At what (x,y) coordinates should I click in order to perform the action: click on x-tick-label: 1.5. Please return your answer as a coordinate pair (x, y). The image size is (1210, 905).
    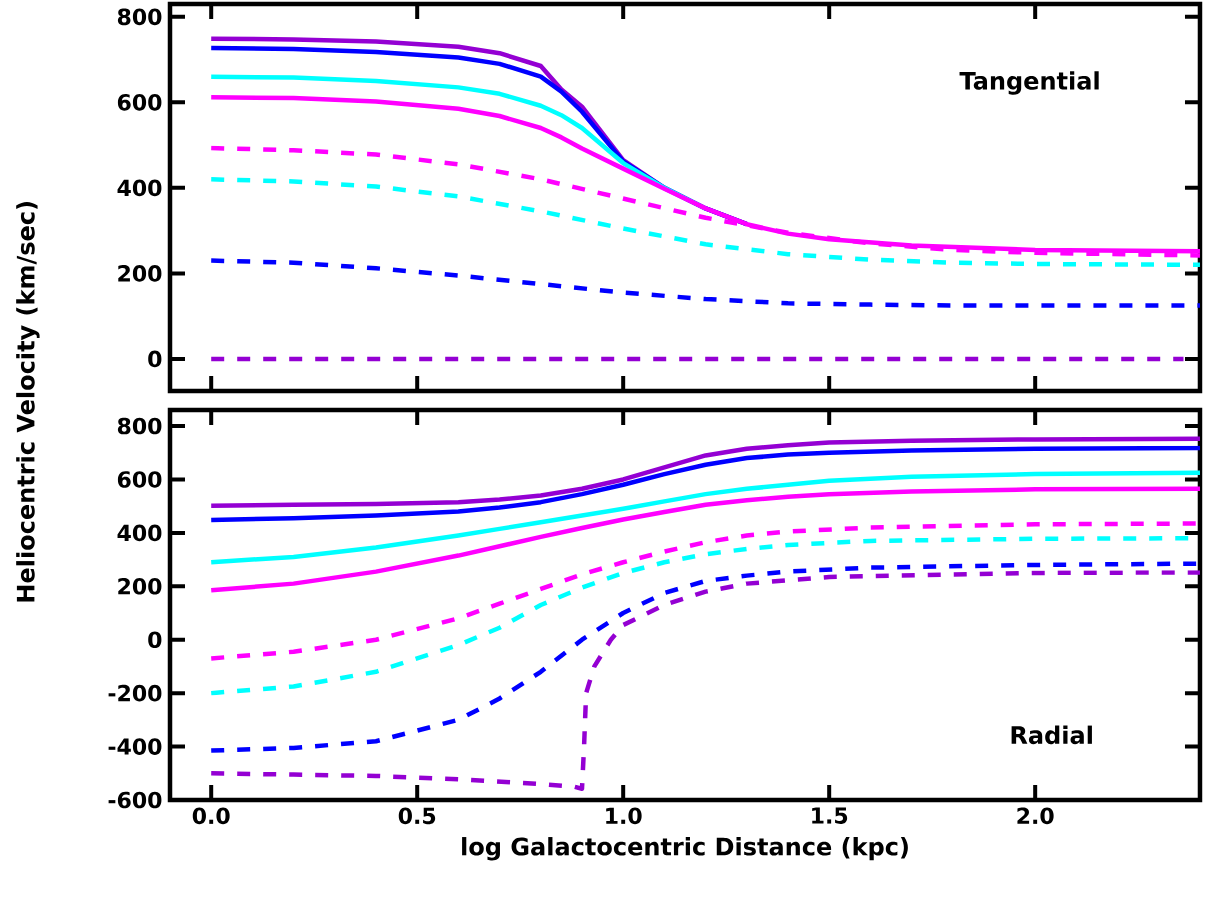
    Looking at the image, I should click on (830, 815).